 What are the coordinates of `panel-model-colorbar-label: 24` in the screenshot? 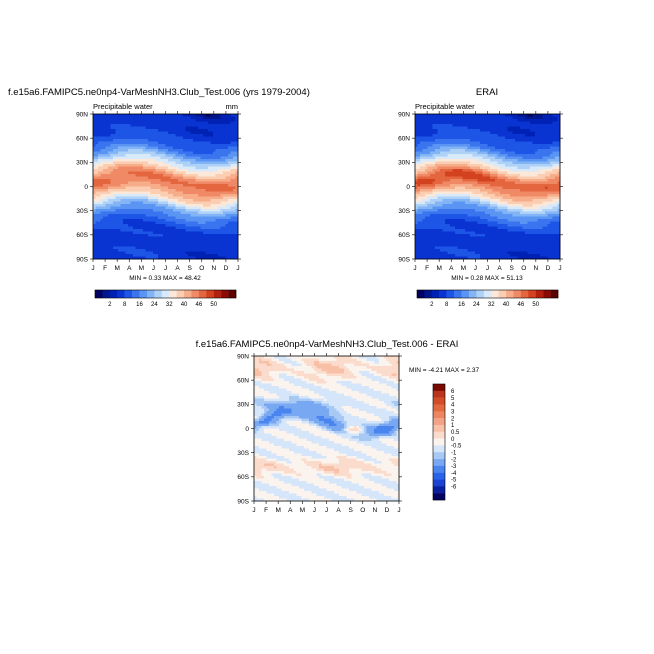 It's located at (154, 305).